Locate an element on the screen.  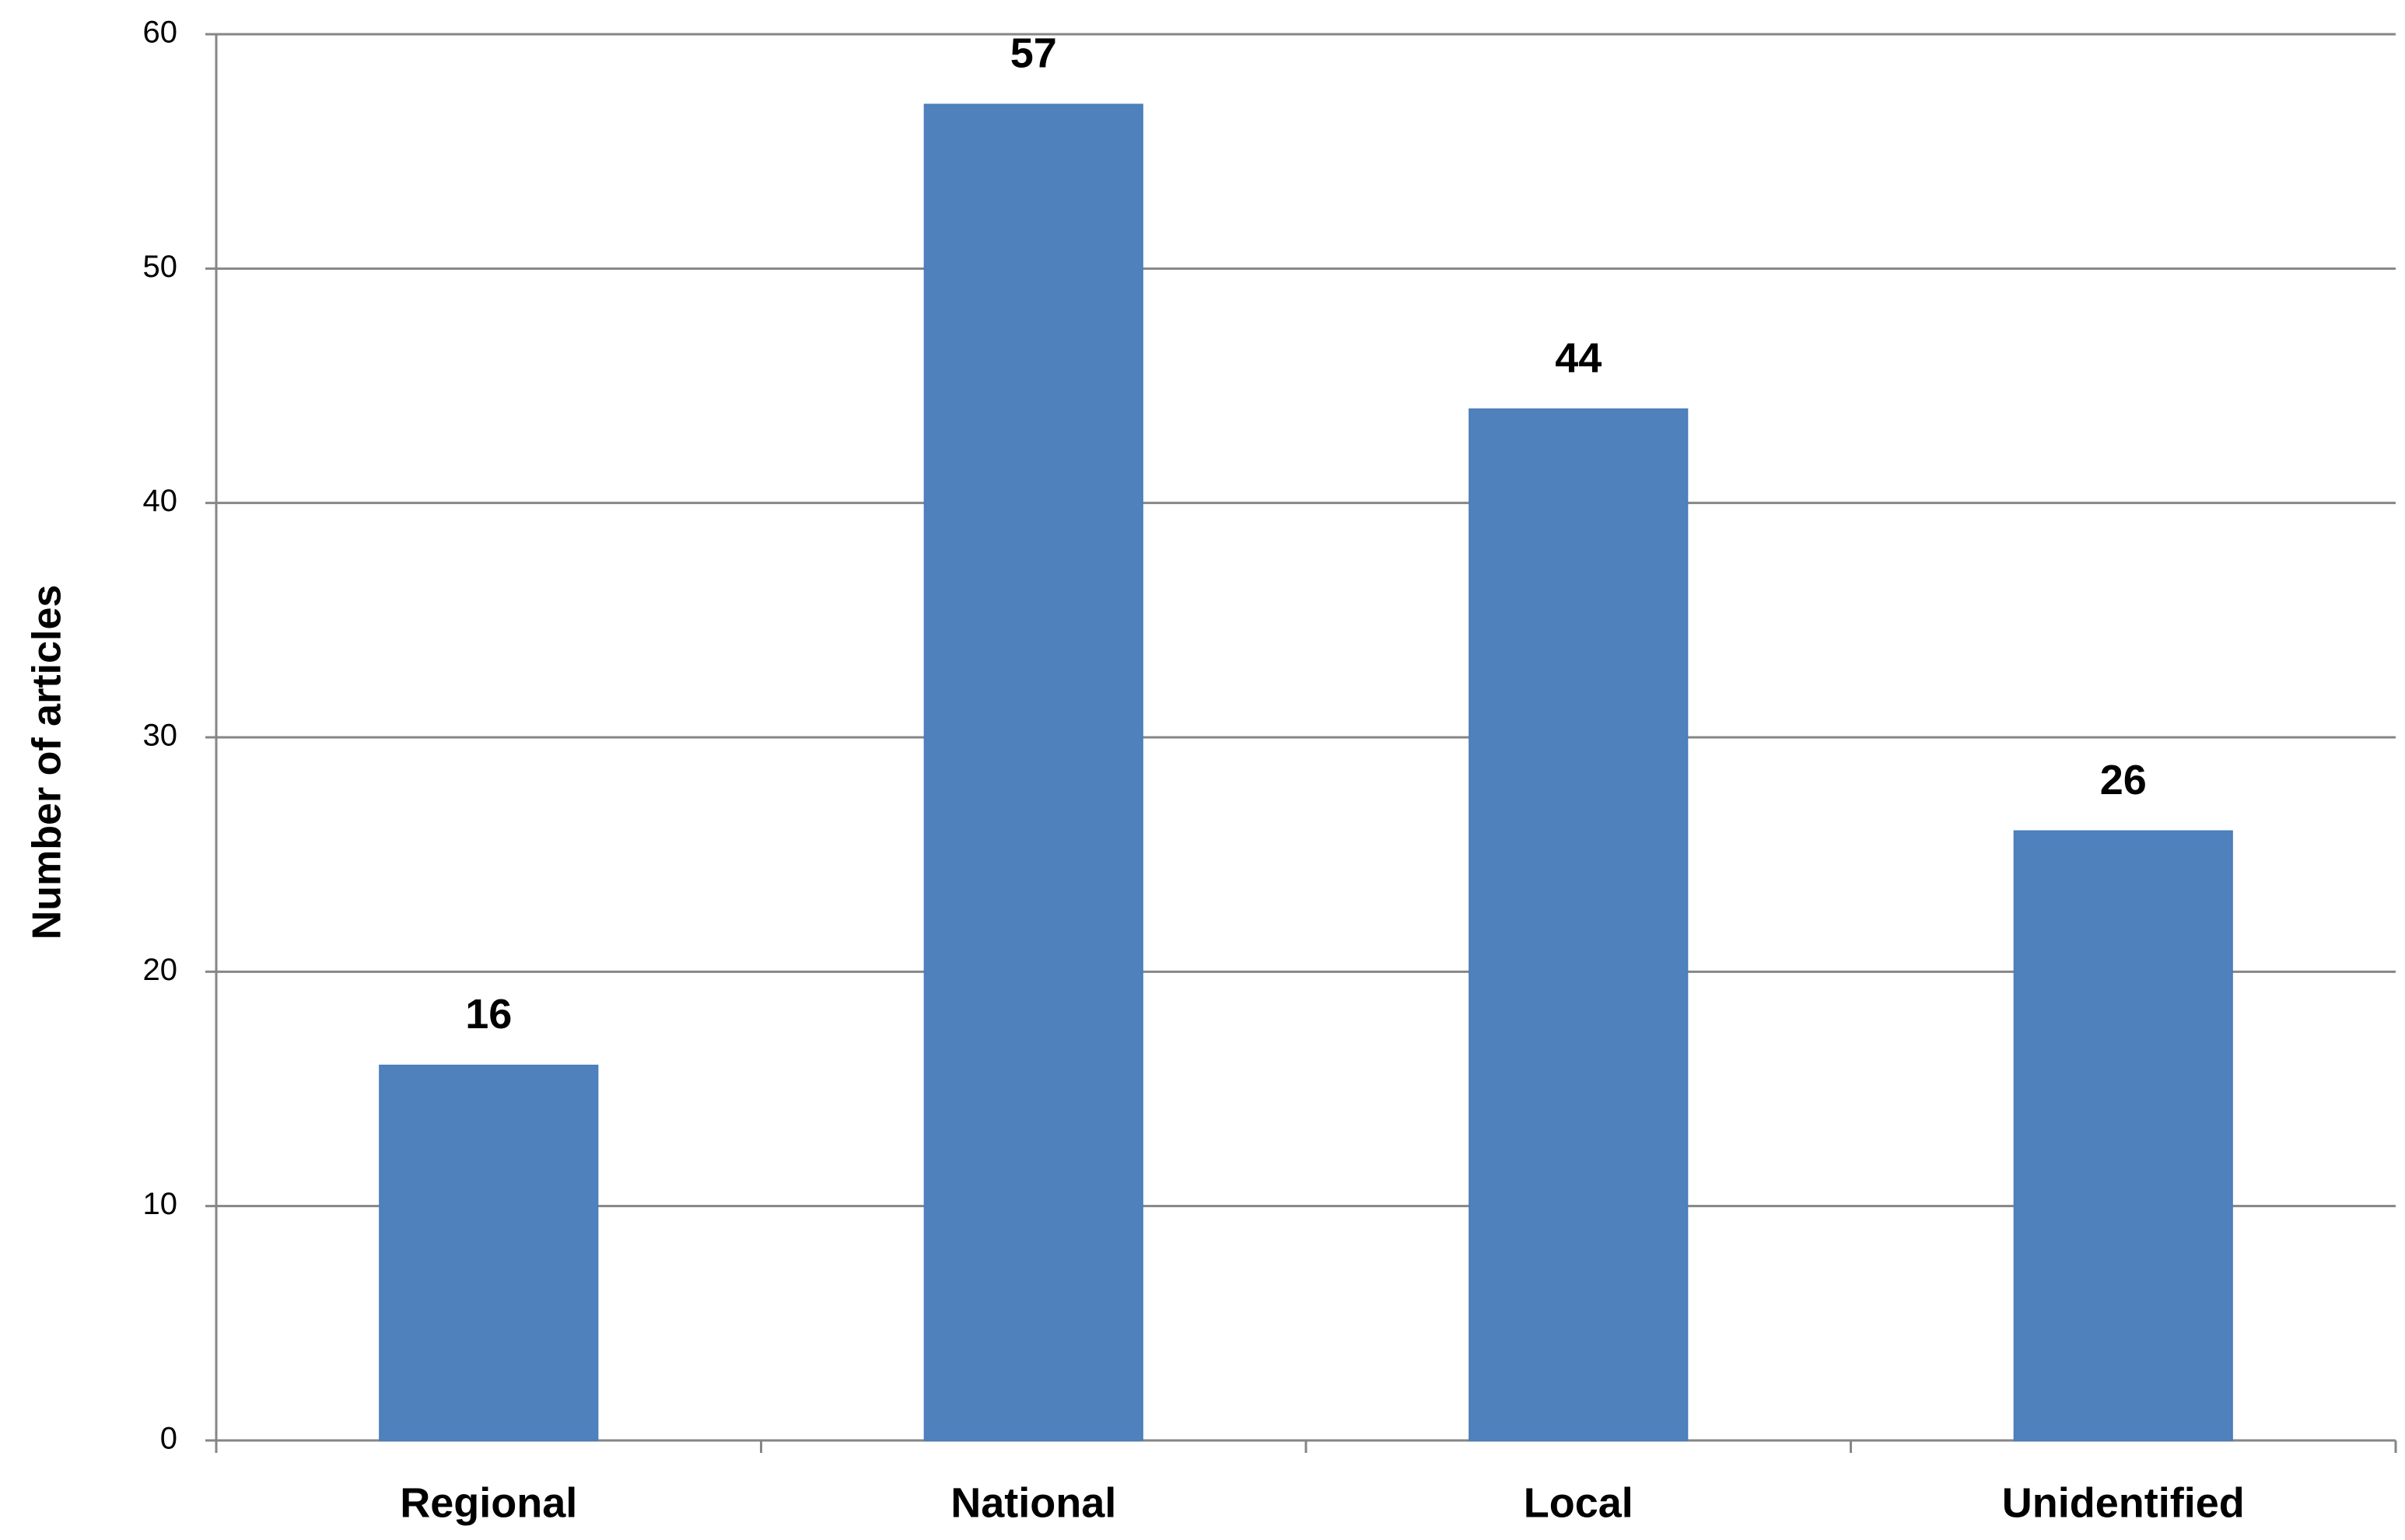
data-label: 57 is located at coordinates (1034, 54).